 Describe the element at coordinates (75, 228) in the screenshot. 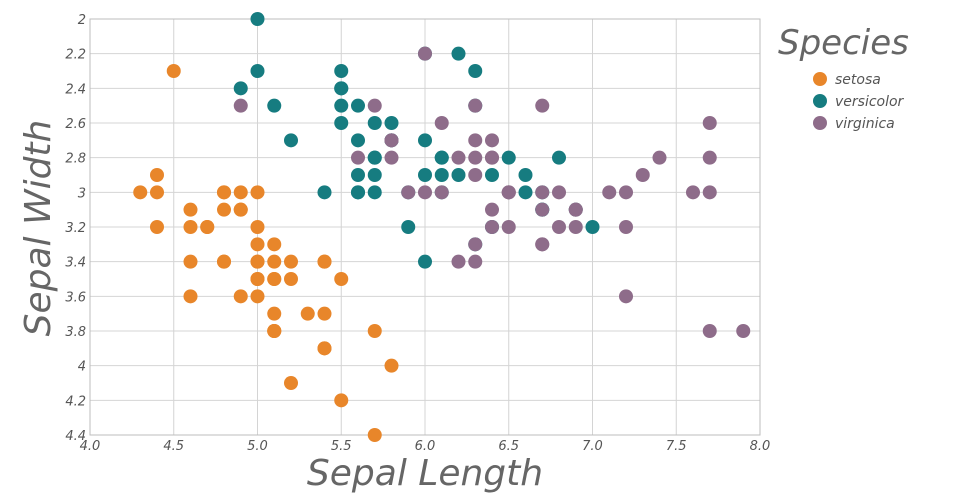

I see `y-tick-label: 3.2` at that location.